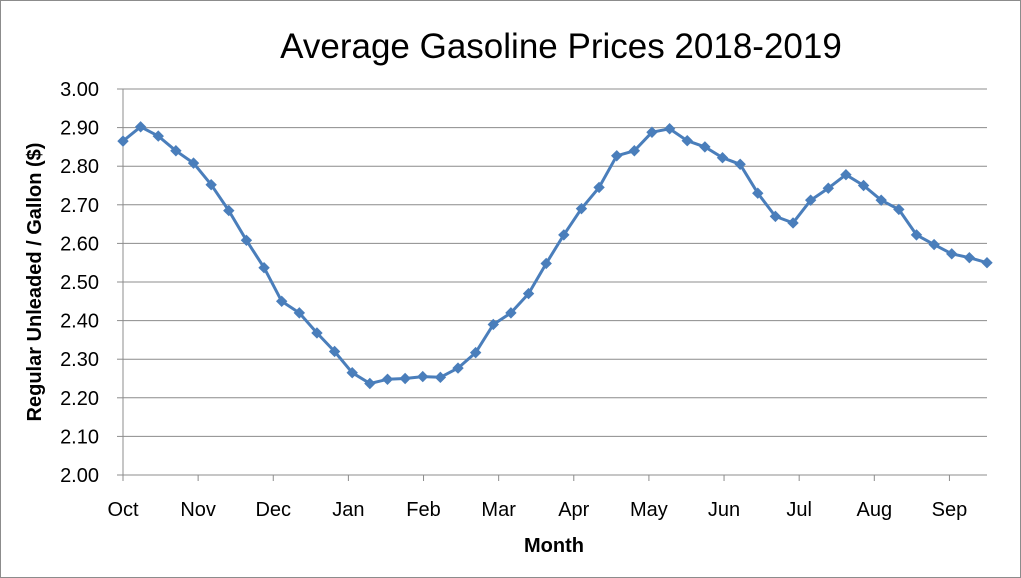 This screenshot has height=578, width=1021. Describe the element at coordinates (875, 510) in the screenshot. I see `x-tick-label: Aug` at that location.